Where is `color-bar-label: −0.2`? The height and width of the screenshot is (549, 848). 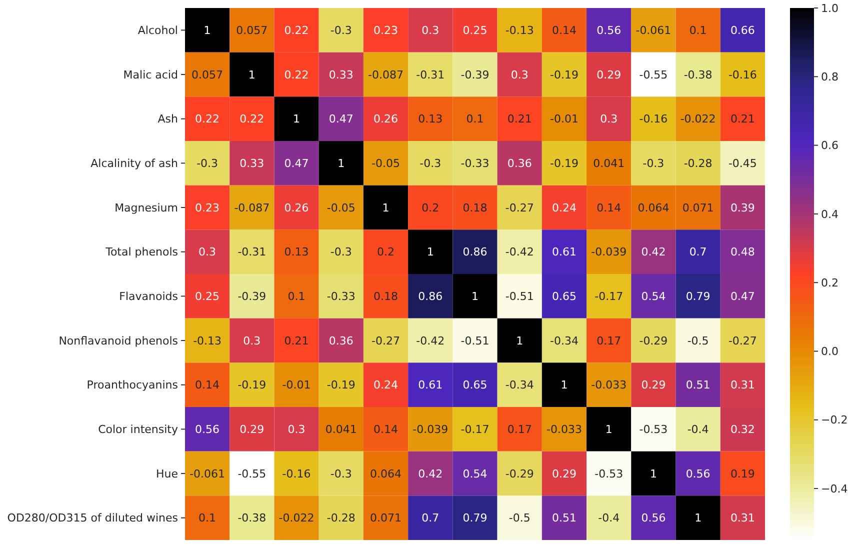
color-bar-label: −0.2 is located at coordinates (834, 420).